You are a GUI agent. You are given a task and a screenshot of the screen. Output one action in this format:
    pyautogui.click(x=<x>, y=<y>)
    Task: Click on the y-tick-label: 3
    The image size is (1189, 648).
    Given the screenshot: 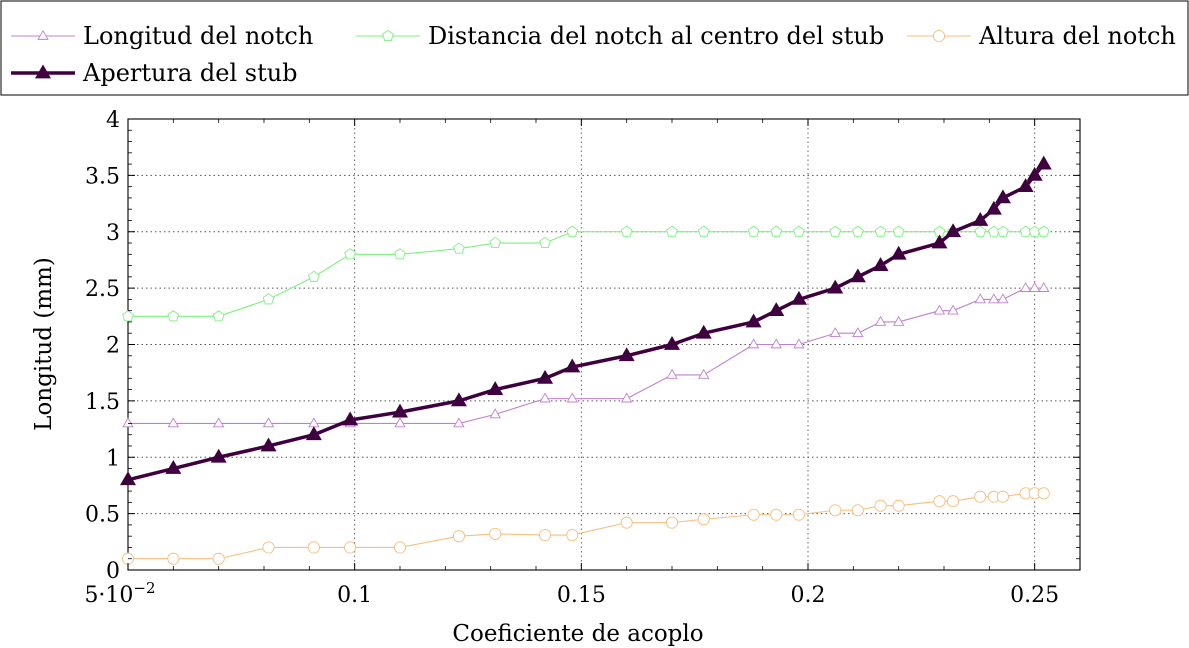 What is the action you would take?
    pyautogui.click(x=113, y=233)
    